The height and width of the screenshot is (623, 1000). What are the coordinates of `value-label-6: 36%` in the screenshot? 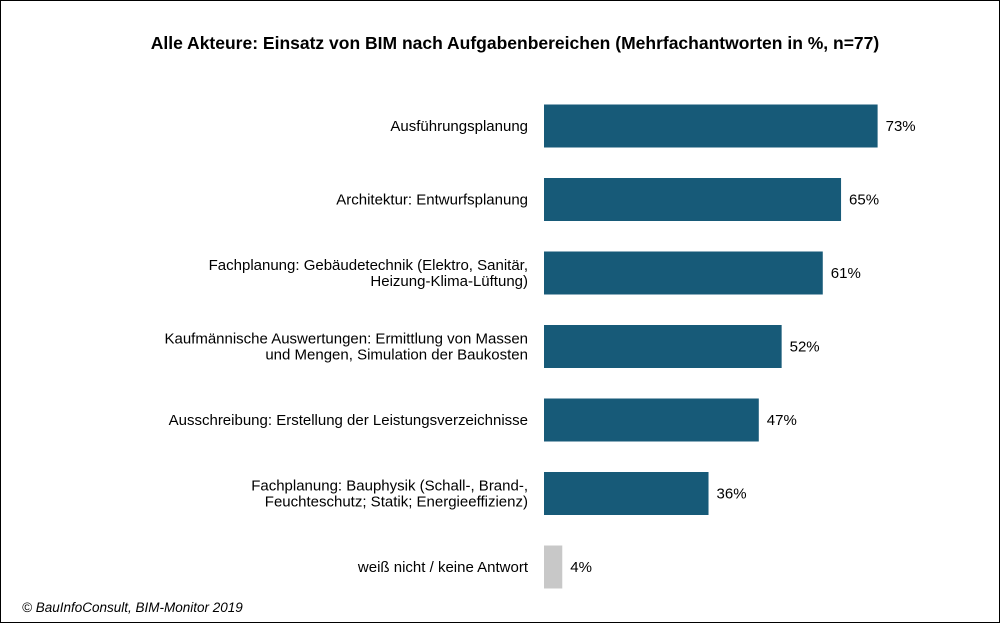 It's located at (732, 494).